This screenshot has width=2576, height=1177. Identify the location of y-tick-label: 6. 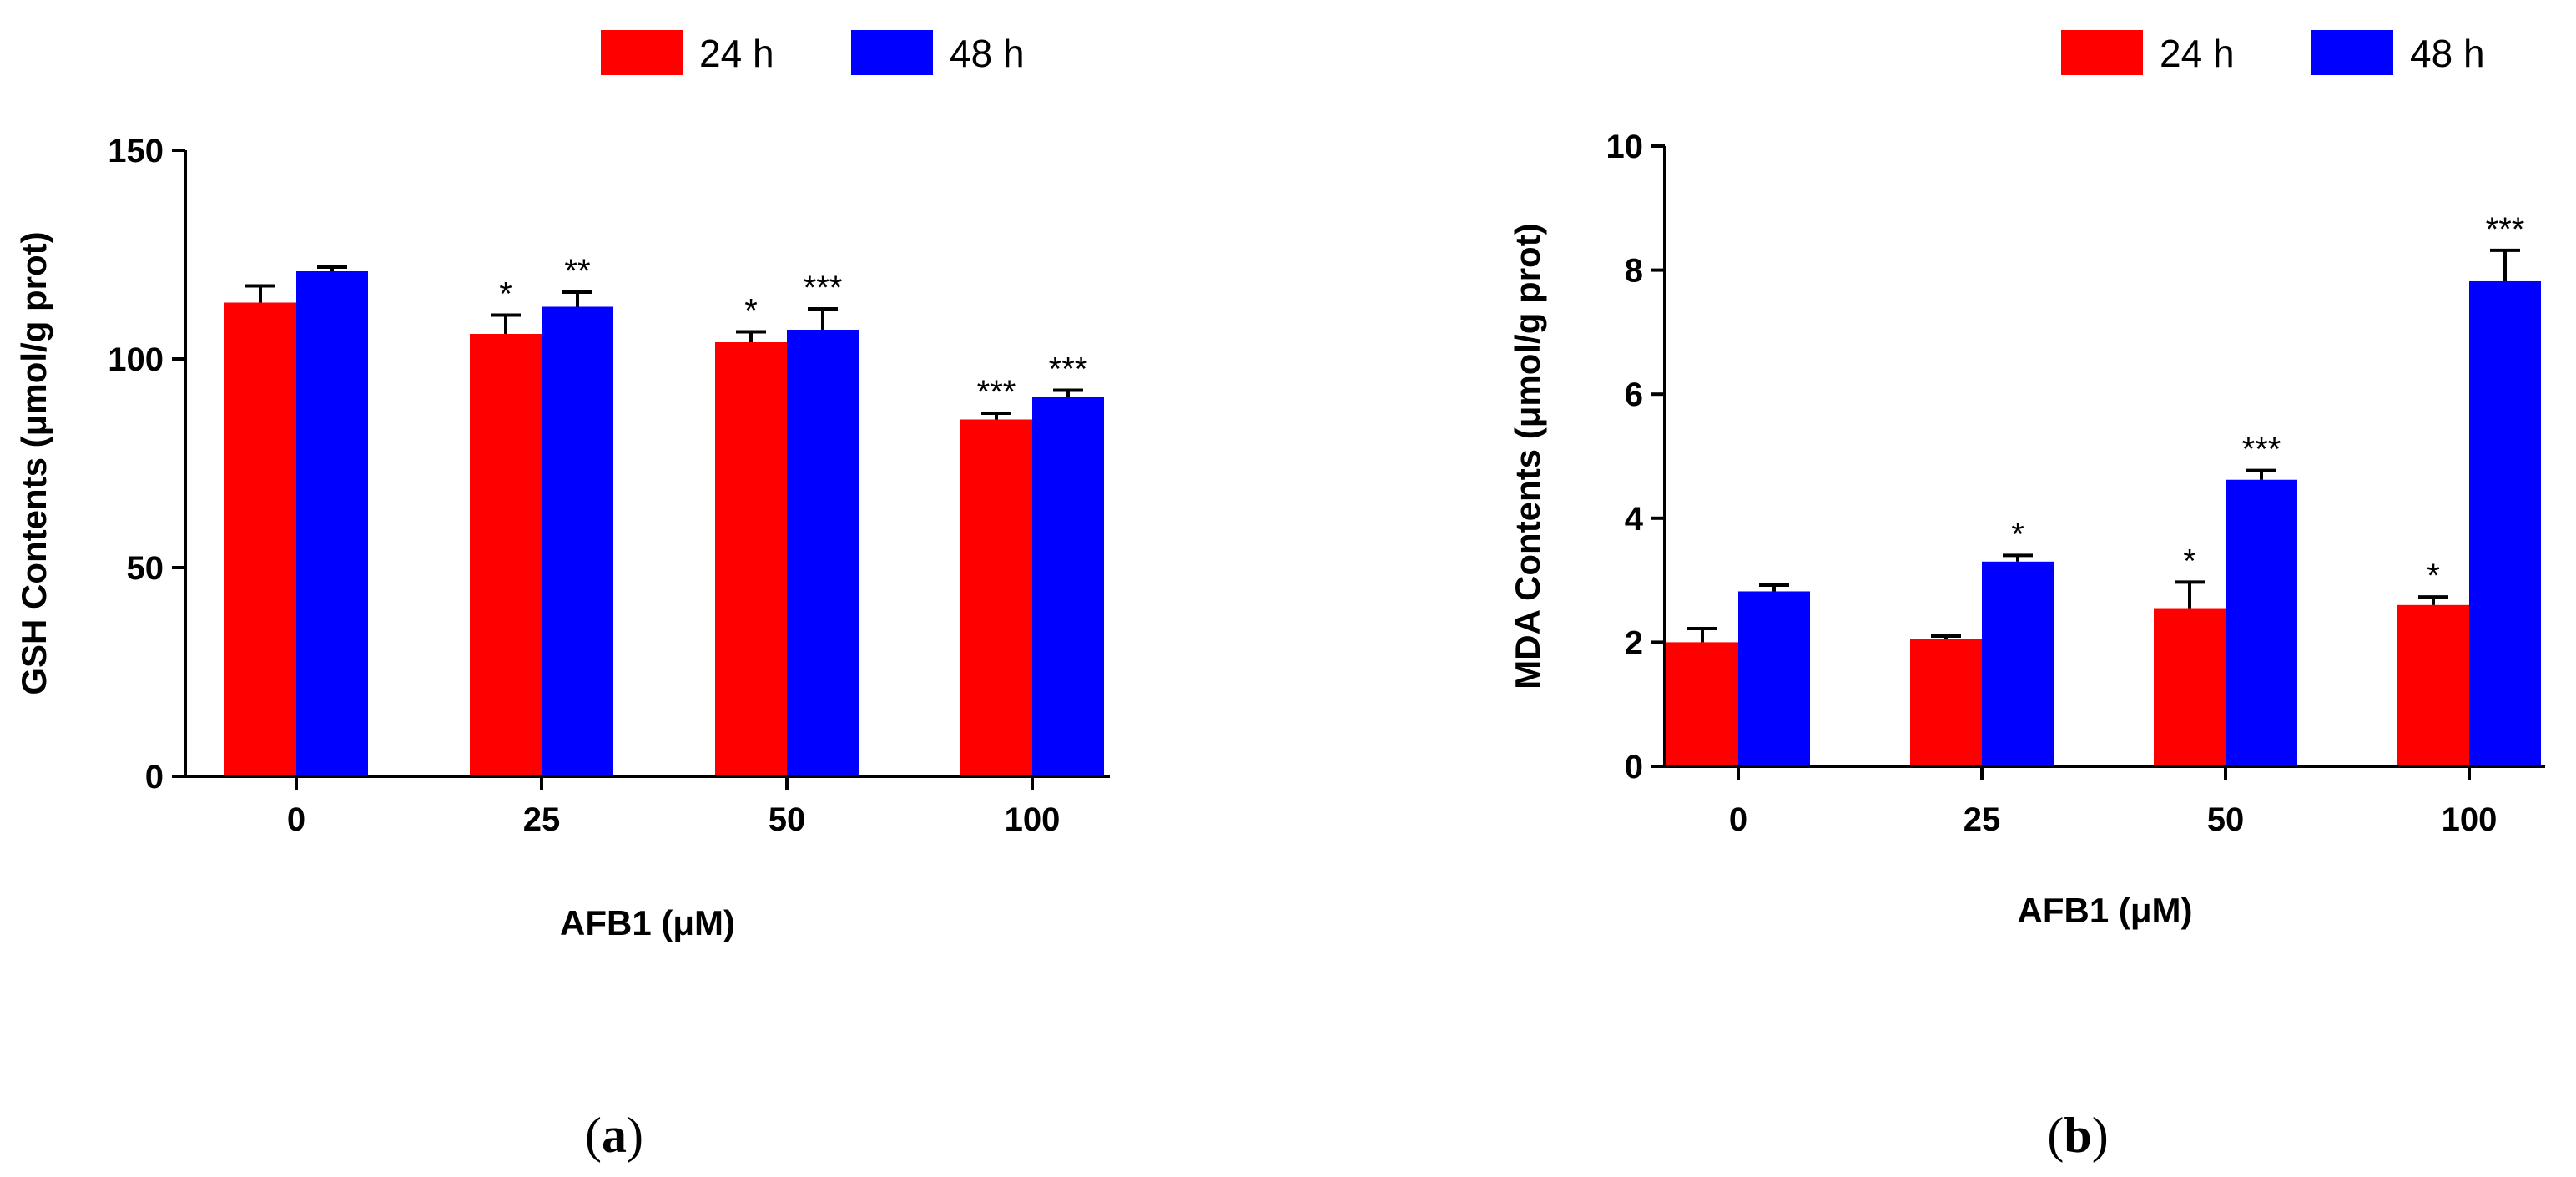
(1634, 394).